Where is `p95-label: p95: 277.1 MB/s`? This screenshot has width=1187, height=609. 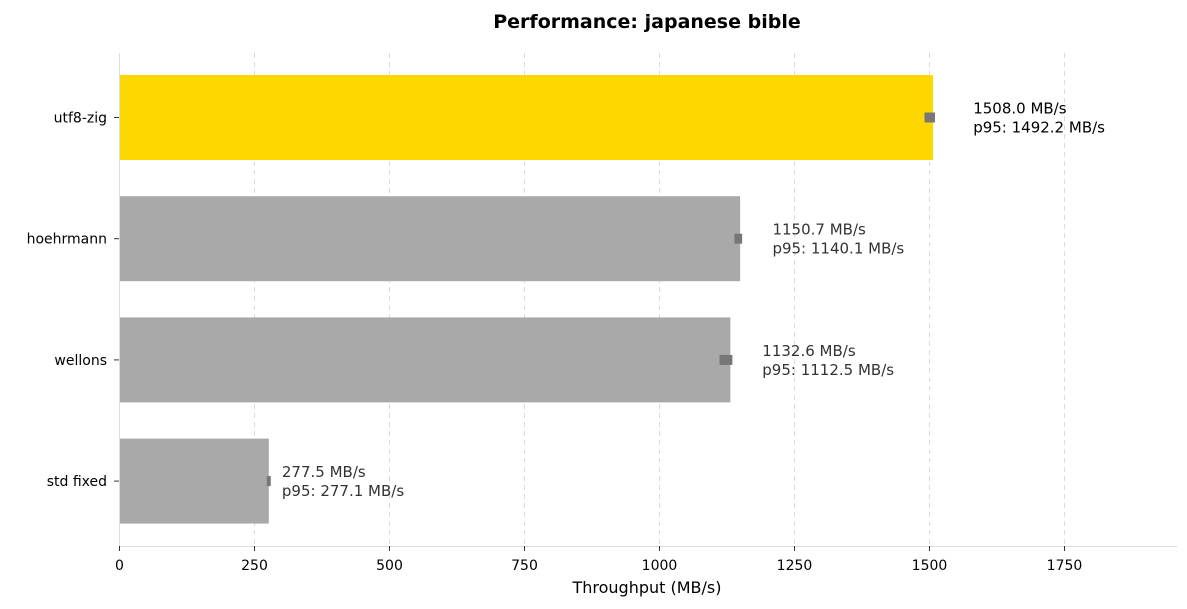 p95-label: p95: 277.1 MB/s is located at coordinates (343, 491).